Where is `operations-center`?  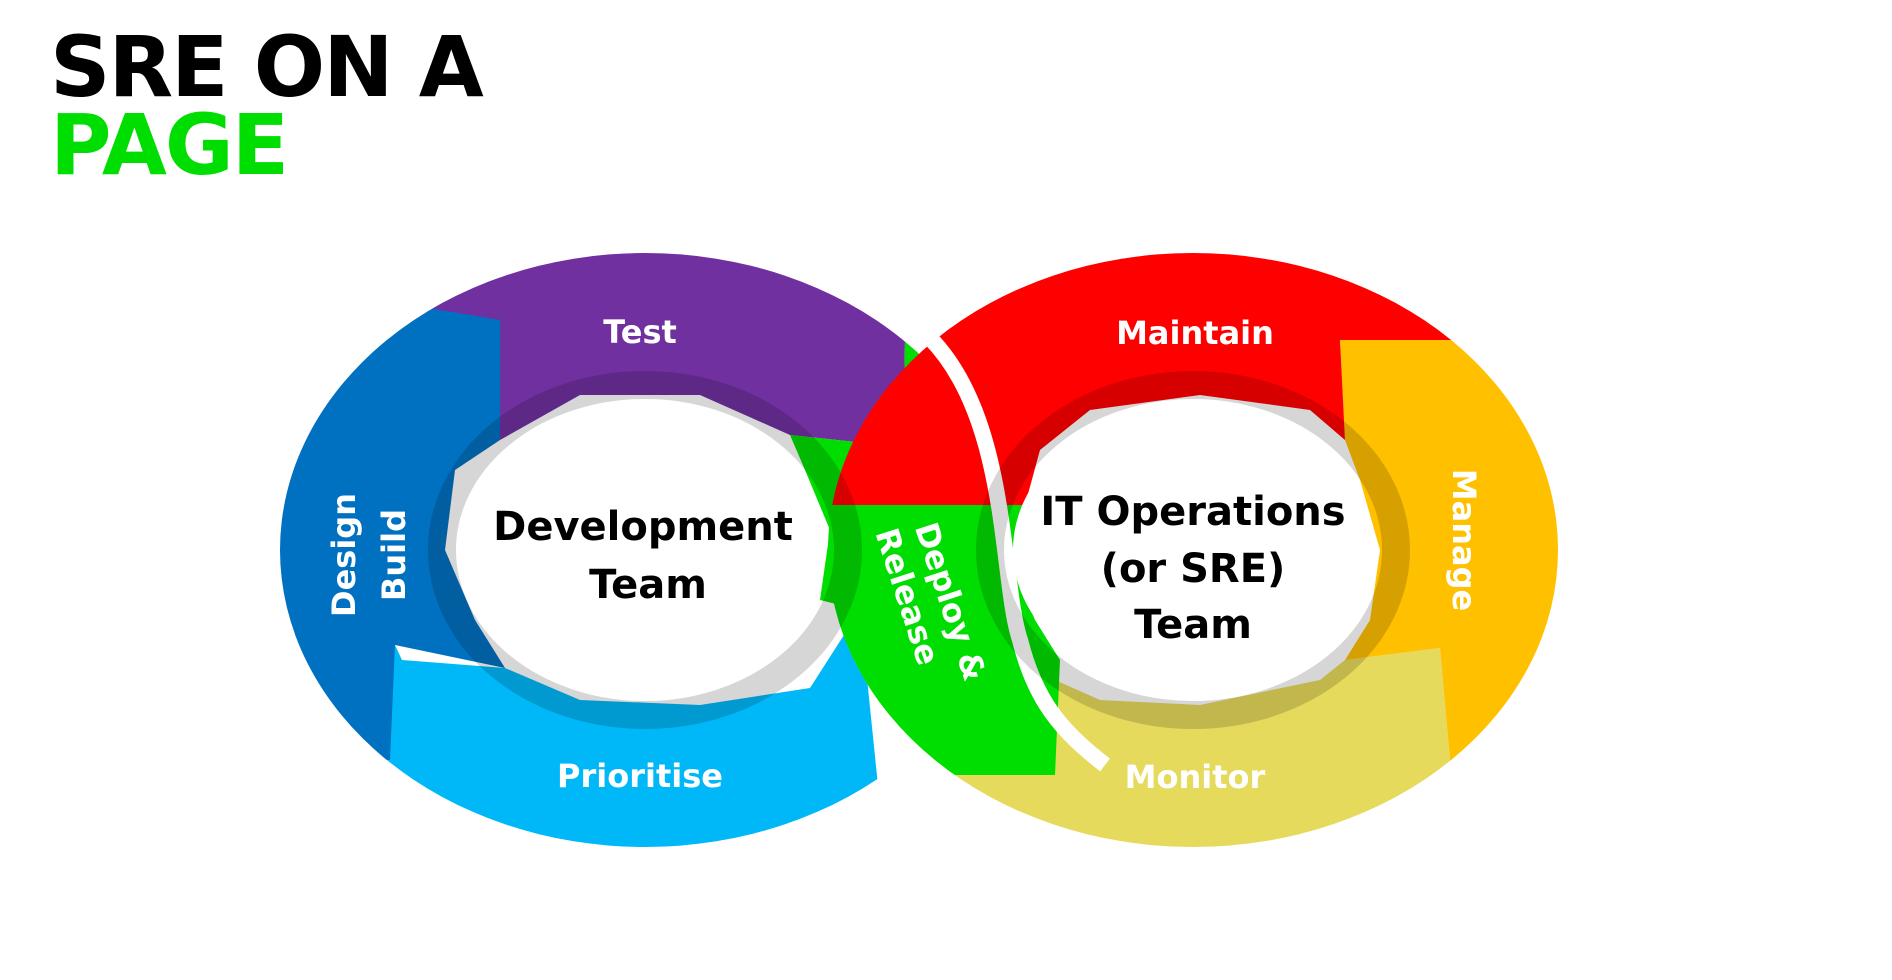
operations-center is located at coordinates (1193, 550).